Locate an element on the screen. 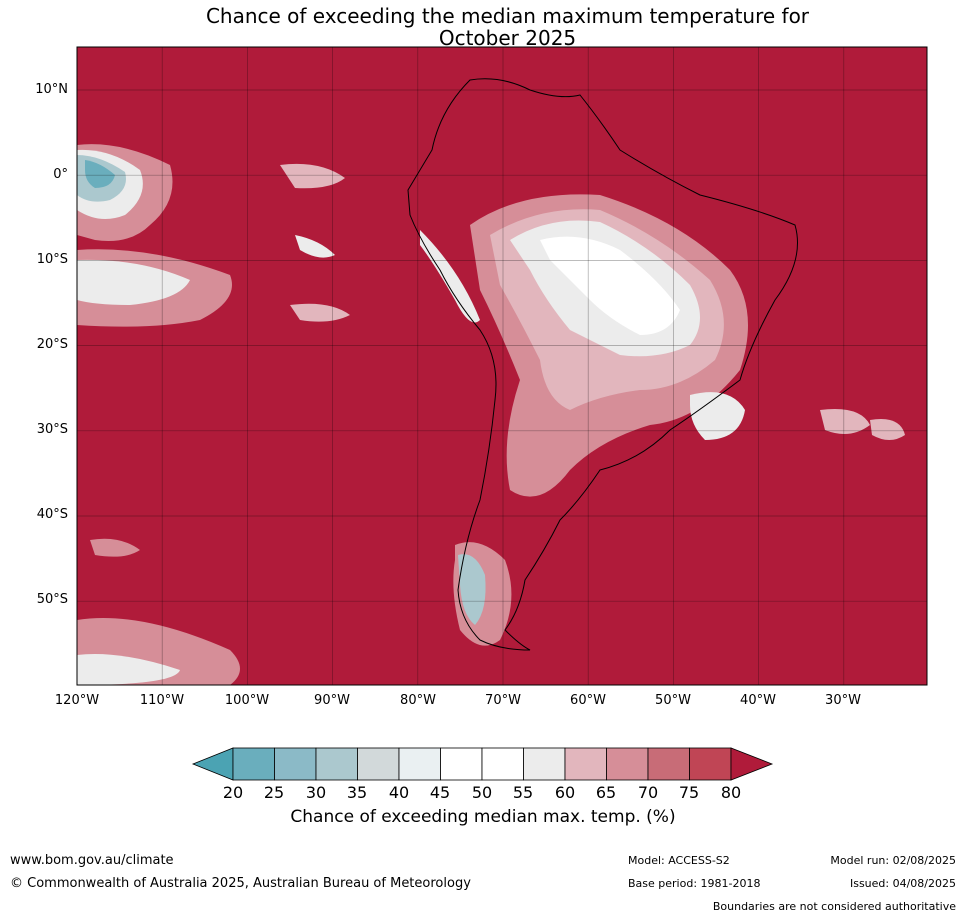  colorbar-tick: 65 is located at coordinates (606, 792).